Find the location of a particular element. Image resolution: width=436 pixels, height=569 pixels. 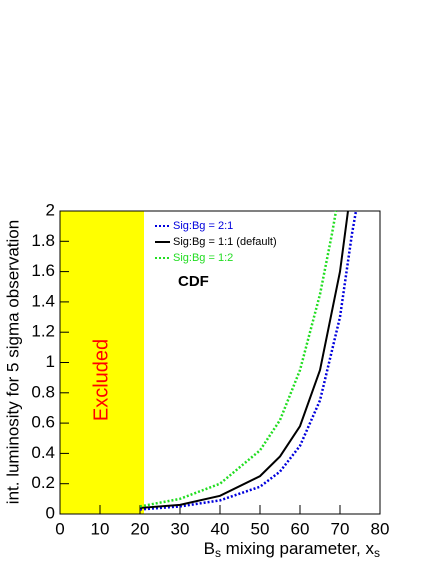

y-axis-label: int. luminosity for 5 sigma observation is located at coordinates (12, 362).